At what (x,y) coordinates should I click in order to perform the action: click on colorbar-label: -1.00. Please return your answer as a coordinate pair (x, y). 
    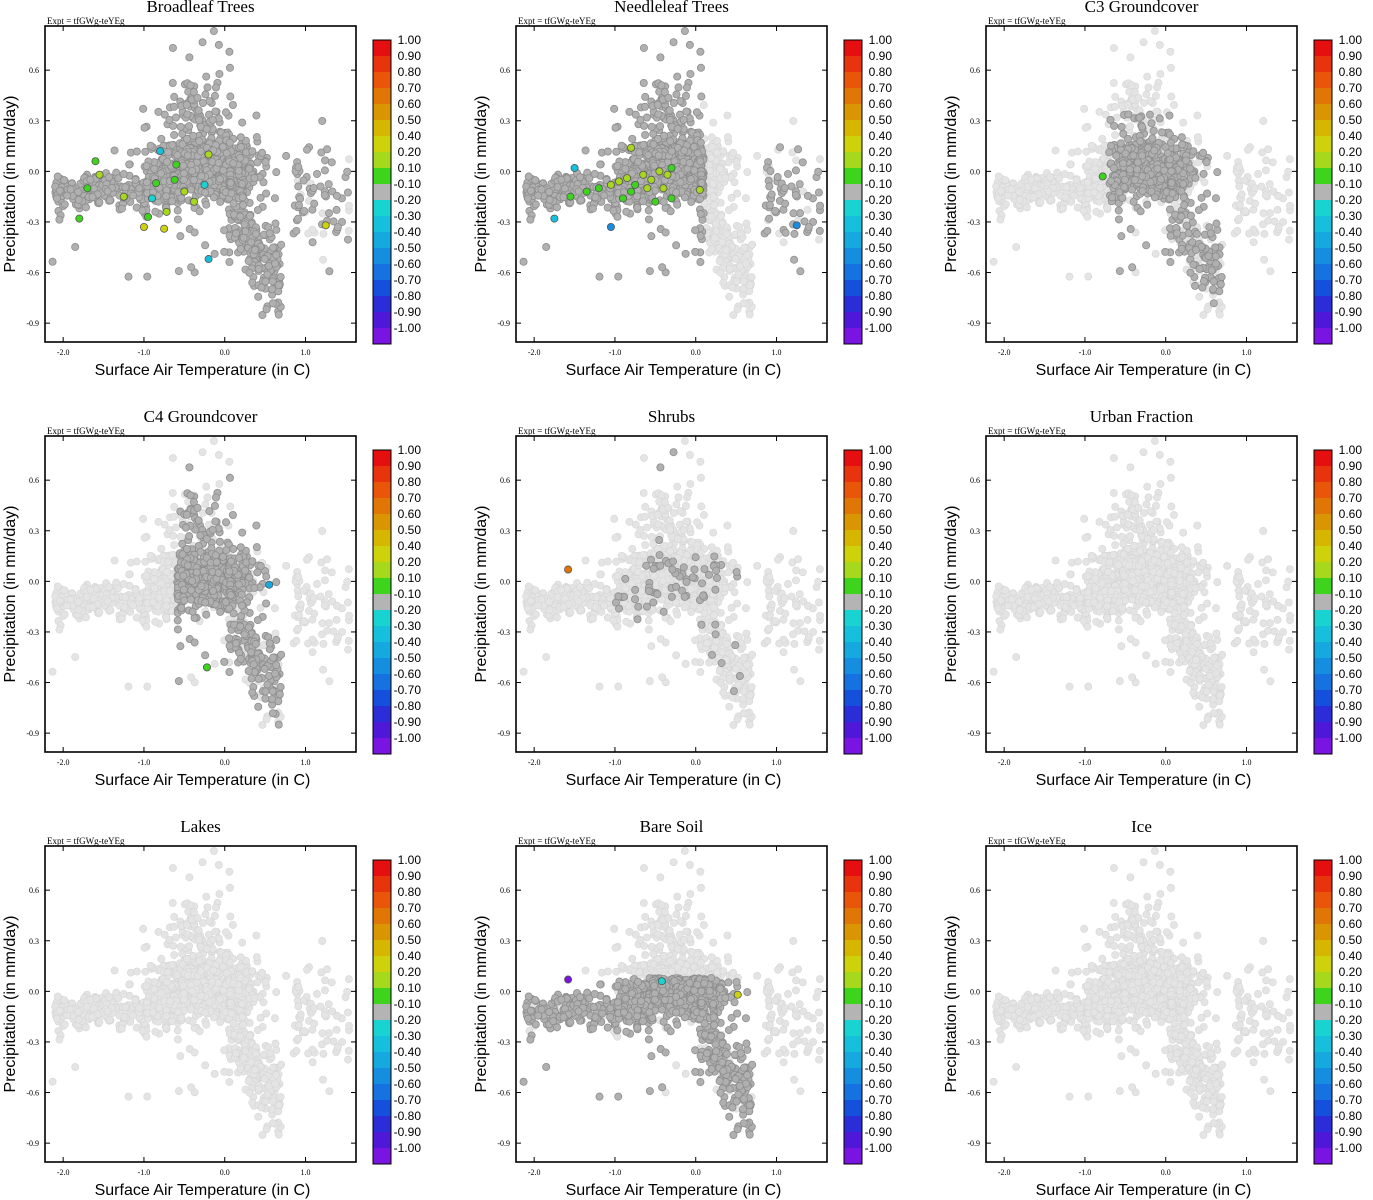
    Looking at the image, I should click on (408, 328).